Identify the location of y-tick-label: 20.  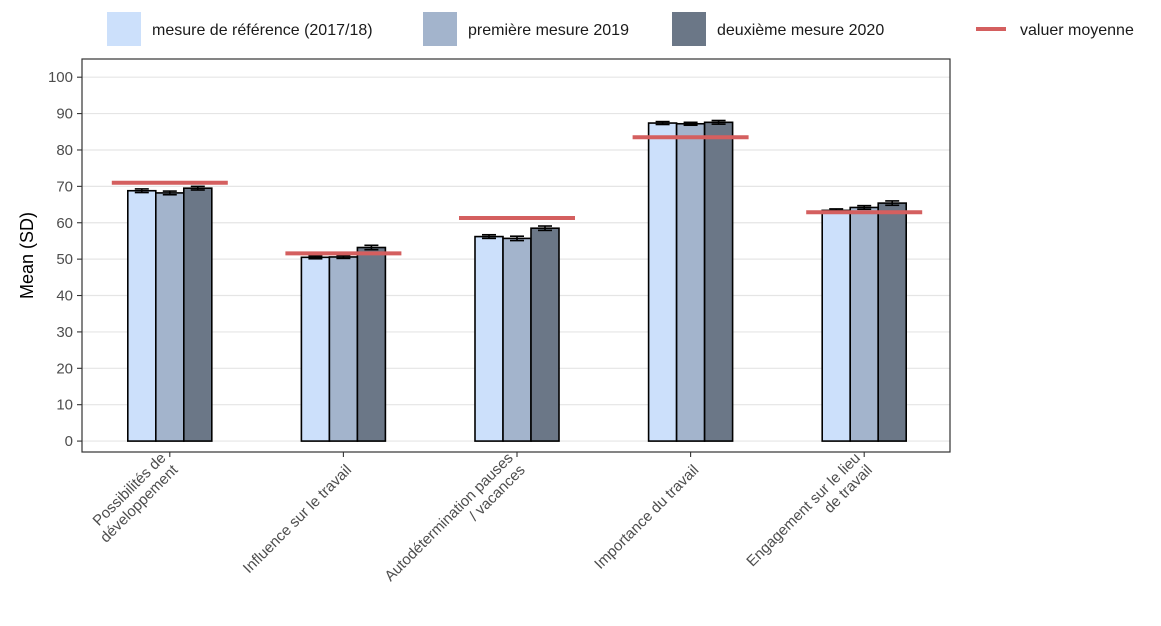
(64, 368).